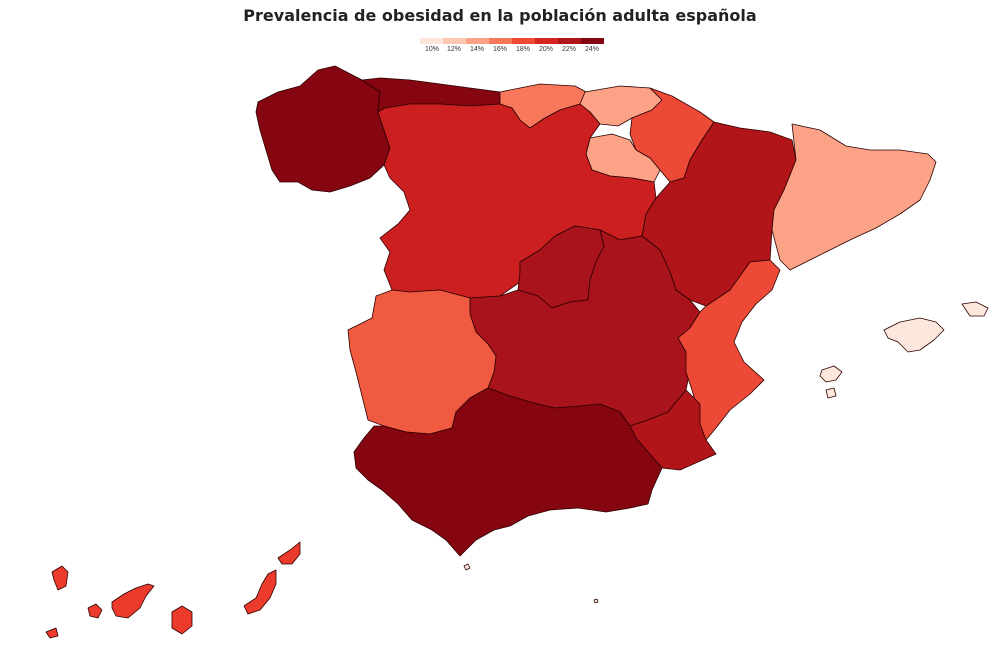 The width and height of the screenshot is (1000, 649). I want to click on region-canarias: Canarias, so click(173, 590).